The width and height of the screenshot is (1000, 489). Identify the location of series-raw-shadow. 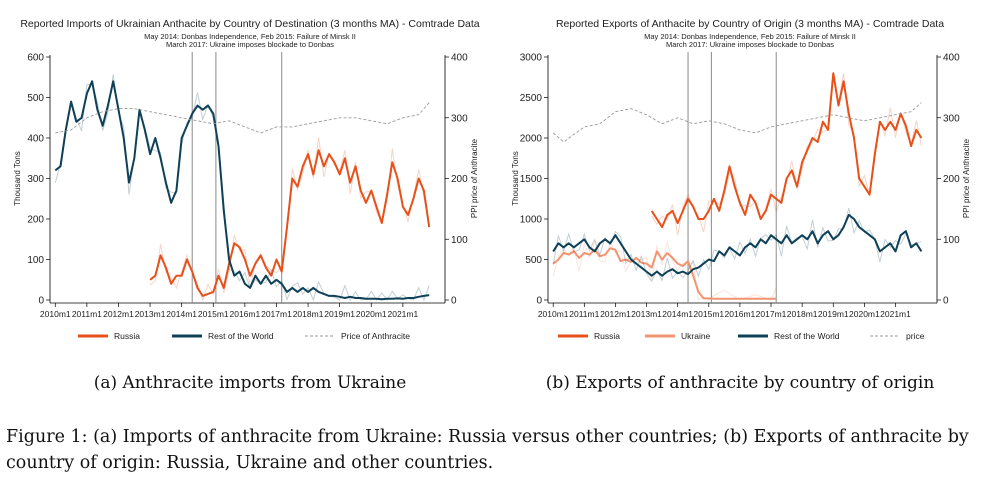
(664, 270).